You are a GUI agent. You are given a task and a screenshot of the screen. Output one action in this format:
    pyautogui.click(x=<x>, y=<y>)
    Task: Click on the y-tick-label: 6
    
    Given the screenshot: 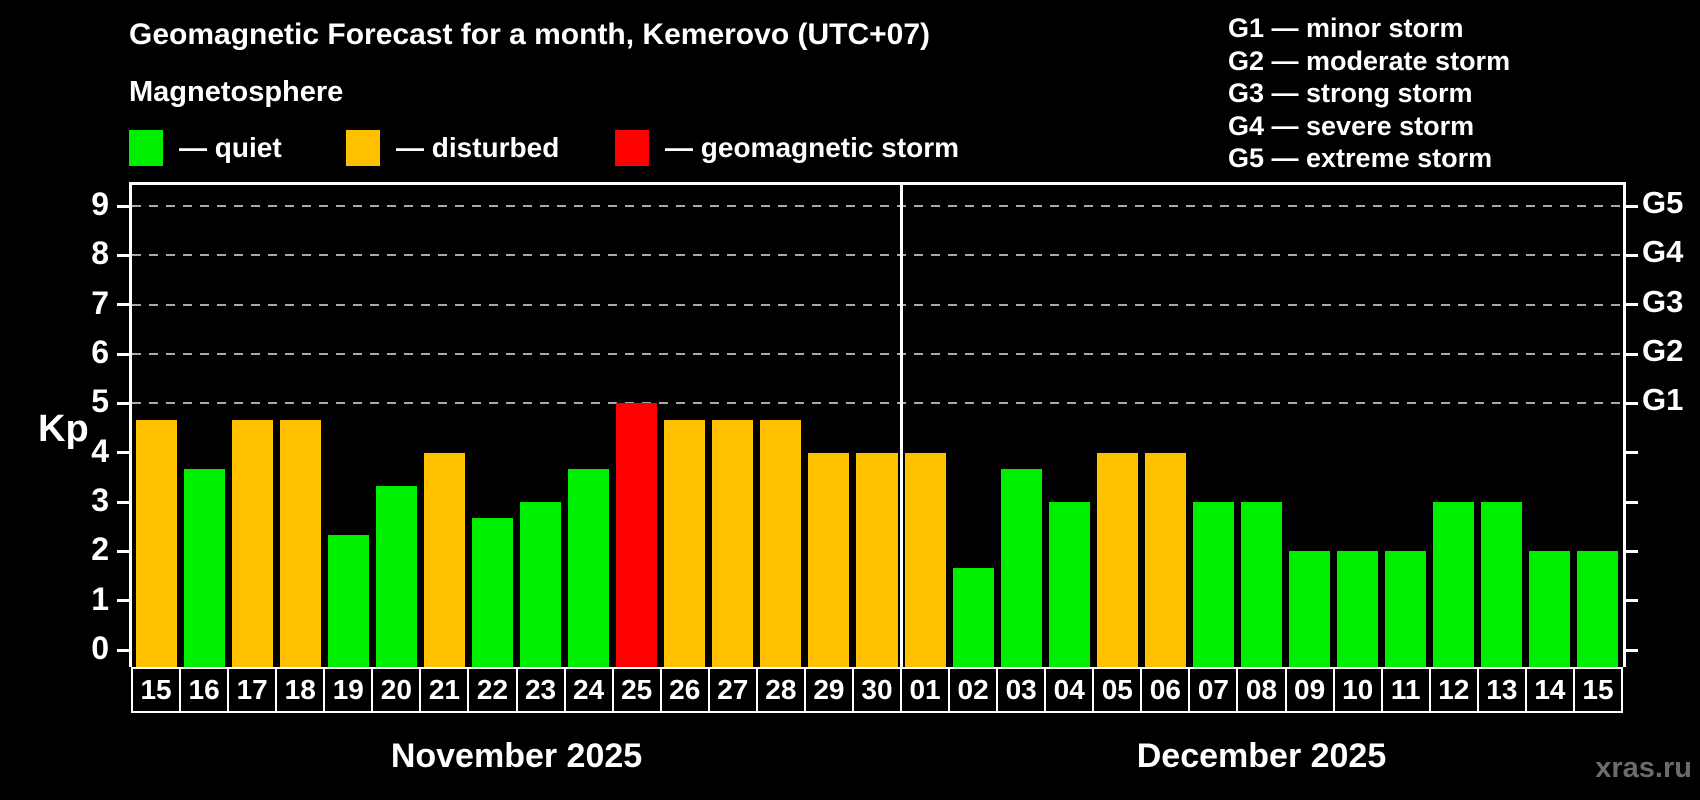 What is the action you would take?
    pyautogui.click(x=100, y=352)
    